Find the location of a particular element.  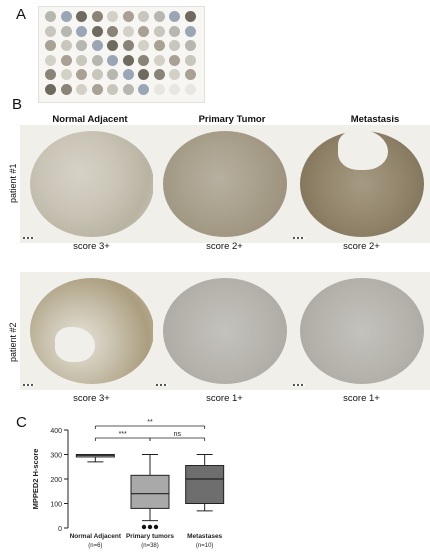

tissue-gap is located at coordinates (75, 344).